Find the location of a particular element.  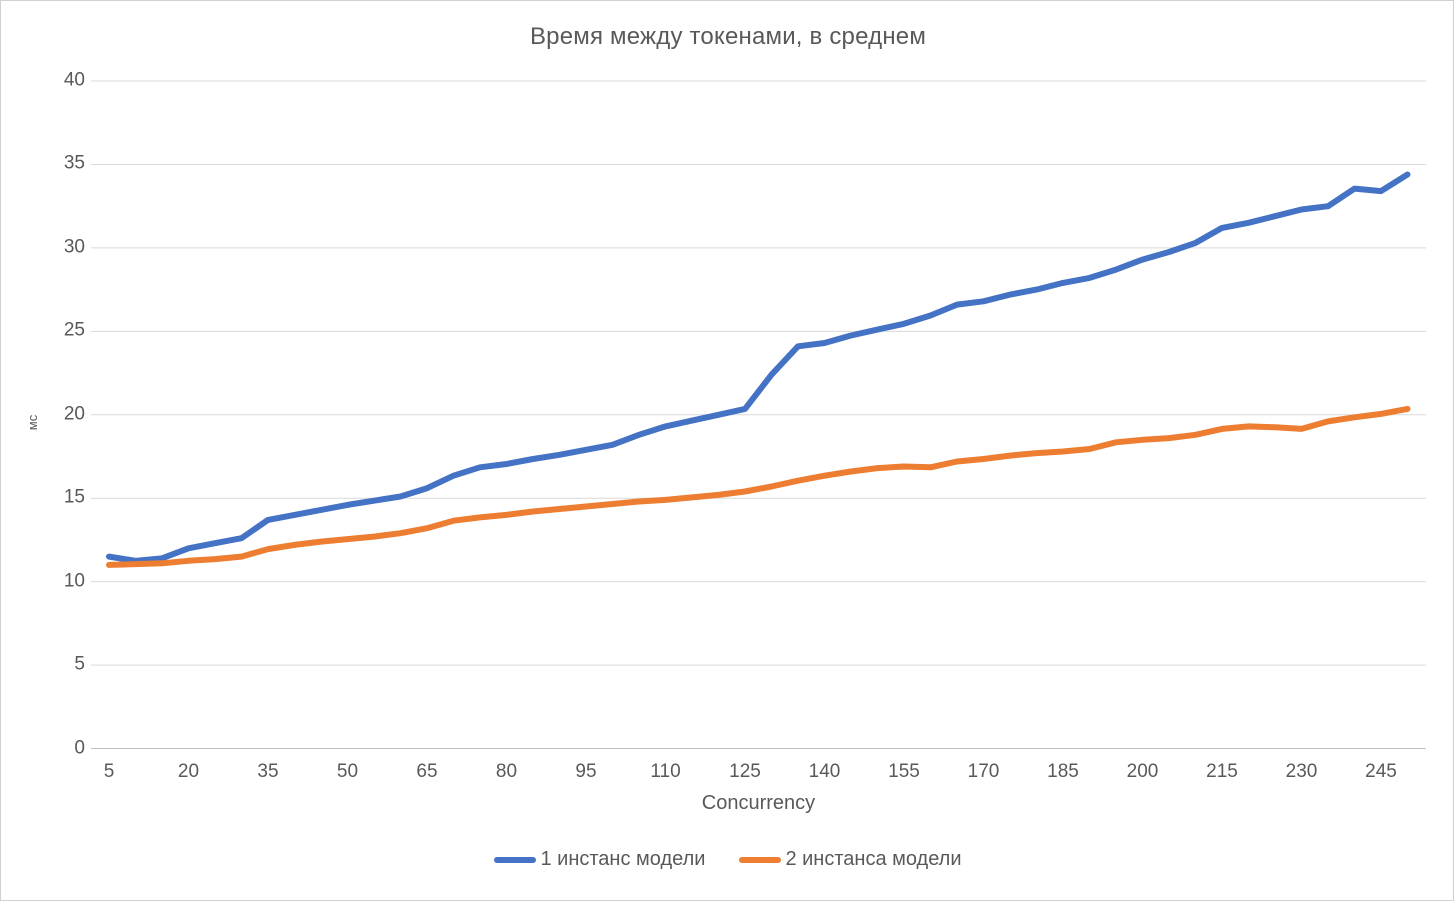

y-tick-label: 10 is located at coordinates (74, 581).